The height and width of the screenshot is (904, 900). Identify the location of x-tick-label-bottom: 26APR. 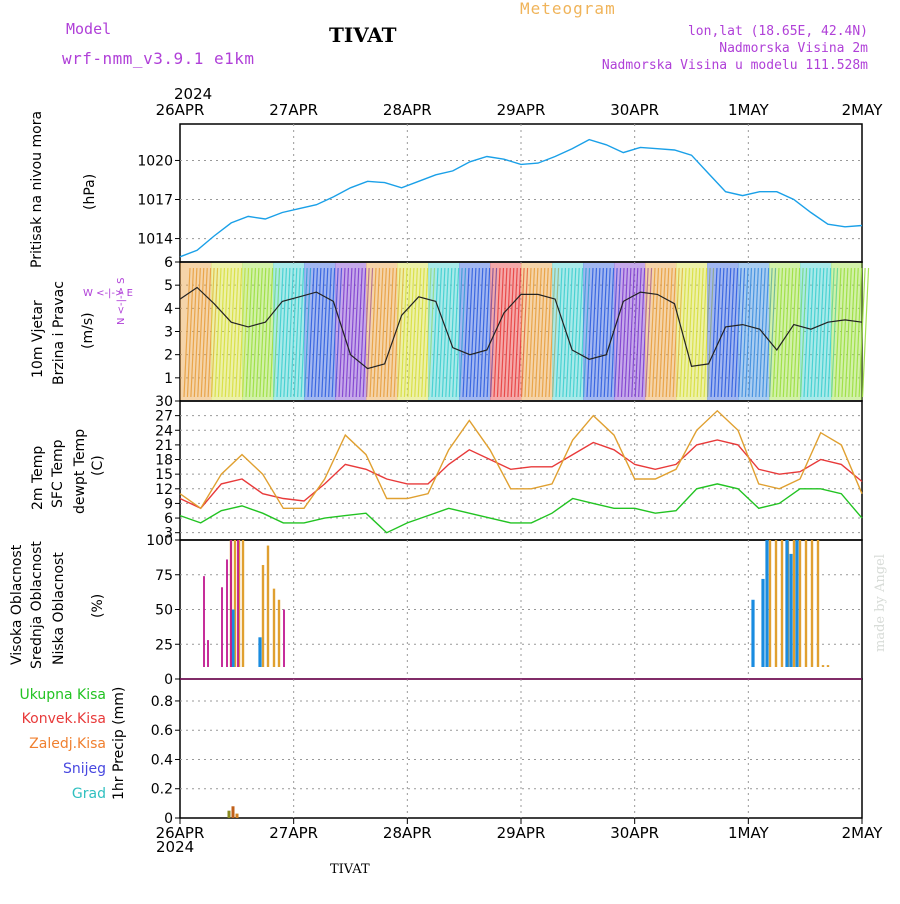
(180, 833).